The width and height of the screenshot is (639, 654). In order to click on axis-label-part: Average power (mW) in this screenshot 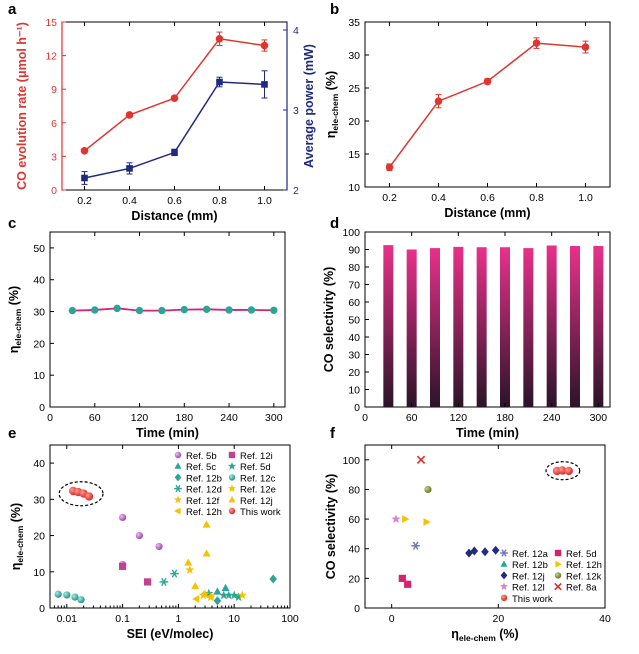, I will do `click(309, 106)`.